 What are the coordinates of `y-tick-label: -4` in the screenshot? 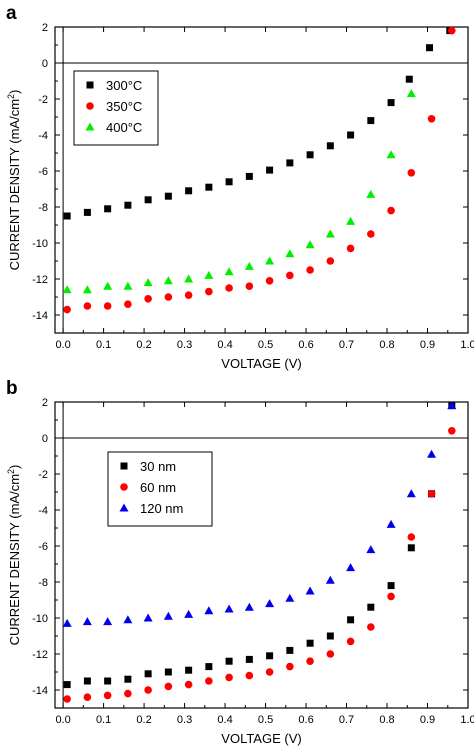 It's located at (43, 511).